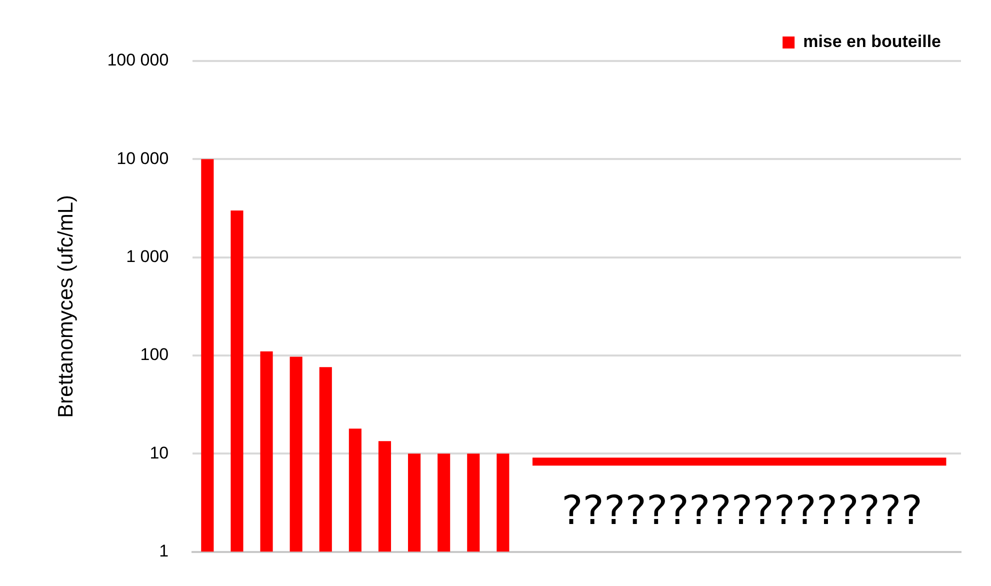 Image resolution: width=991 pixels, height=586 pixels. What do you see at coordinates (159, 452) in the screenshot?
I see `y-tick-label: 10` at bounding box center [159, 452].